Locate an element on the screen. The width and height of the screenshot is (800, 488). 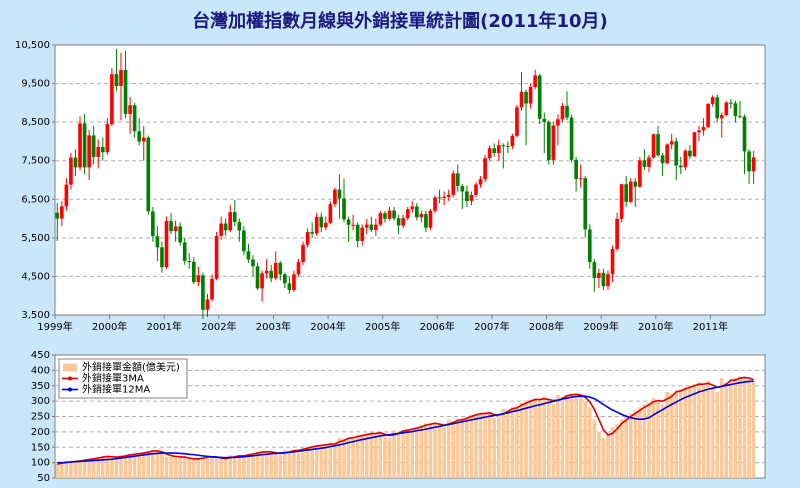
legend-box is located at coordinates (123, 378).